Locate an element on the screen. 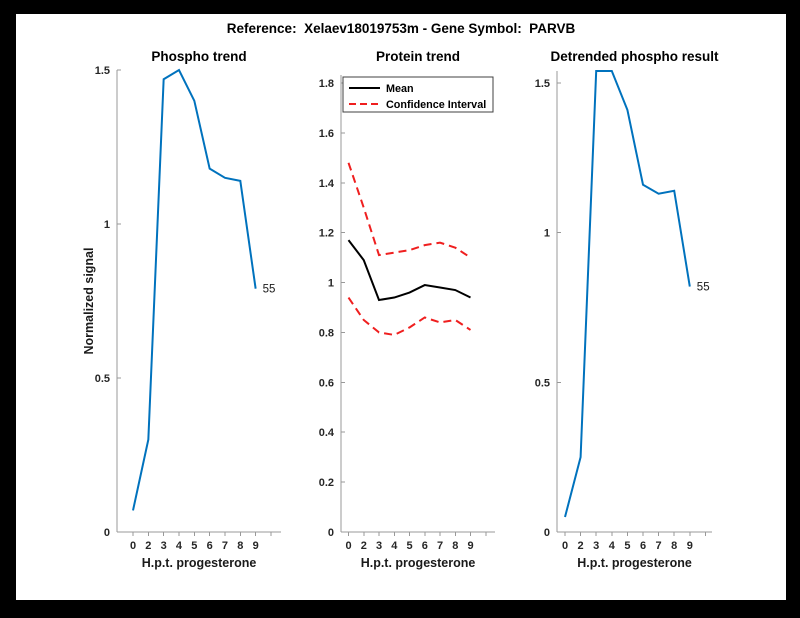  subplot-title: Detrended phospho result is located at coordinates (634, 56).